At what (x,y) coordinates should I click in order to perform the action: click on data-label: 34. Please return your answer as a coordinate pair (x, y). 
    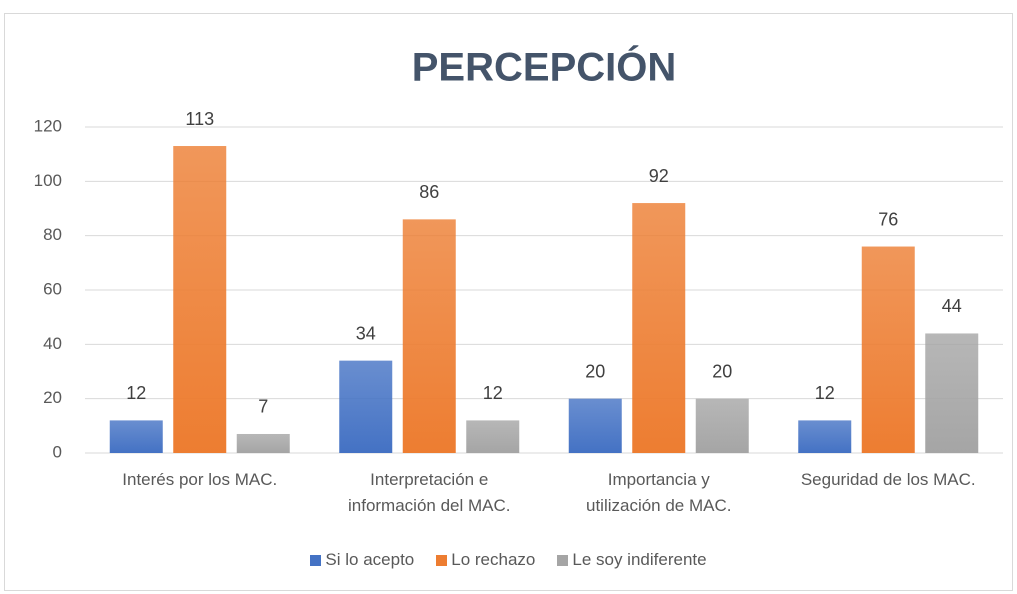
    Looking at the image, I should click on (366, 333).